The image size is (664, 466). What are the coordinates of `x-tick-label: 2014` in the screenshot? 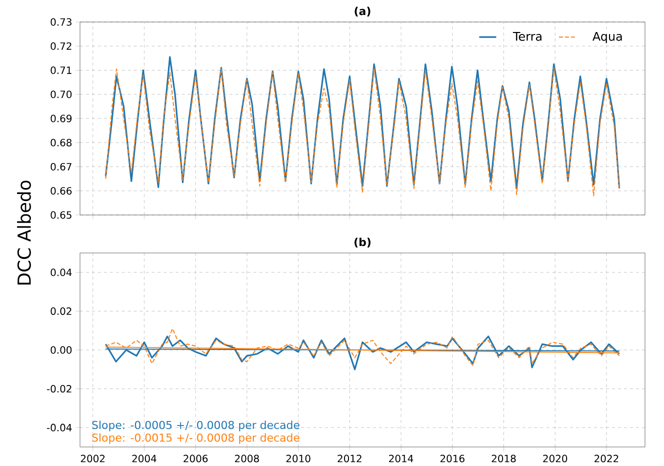 It's located at (401, 458).